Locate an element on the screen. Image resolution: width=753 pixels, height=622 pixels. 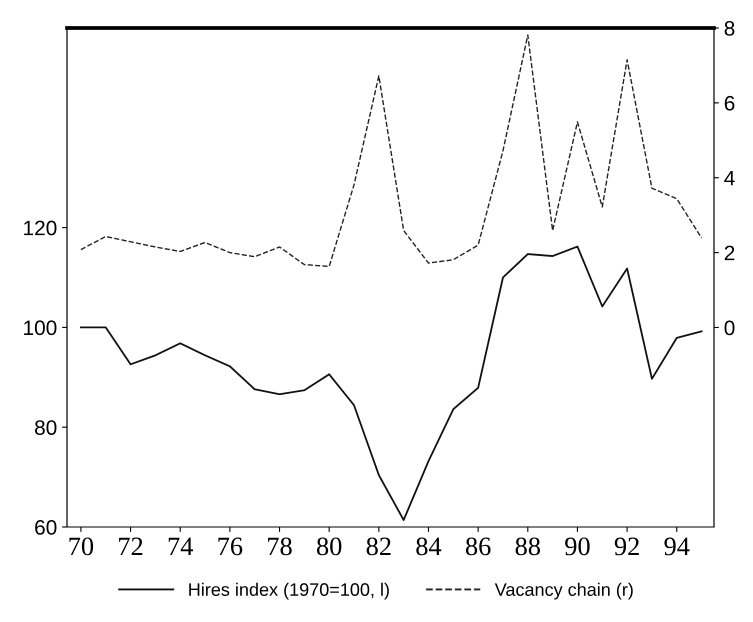
legend-label: Vacancy chain (r) is located at coordinates (563, 591).